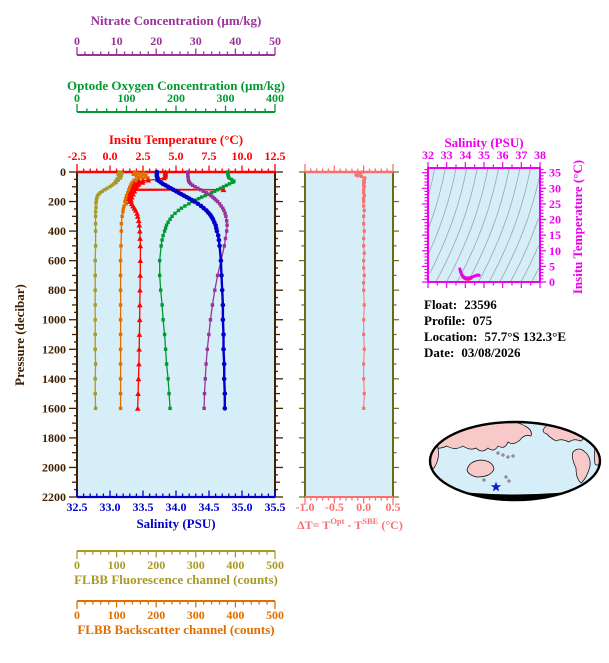 This screenshot has height=663, width=609. Describe the element at coordinates (581, 466) in the screenshot. I see `land-shape` at that location.